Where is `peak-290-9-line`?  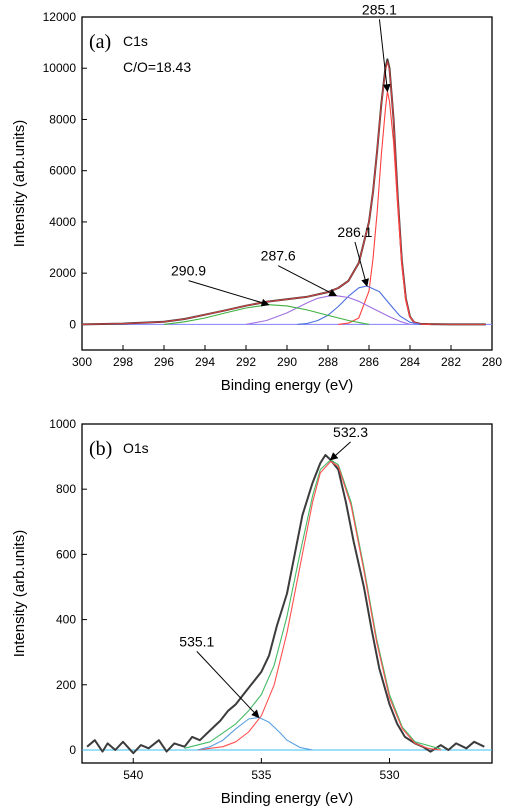 peak-290-9-line is located at coordinates (266, 314).